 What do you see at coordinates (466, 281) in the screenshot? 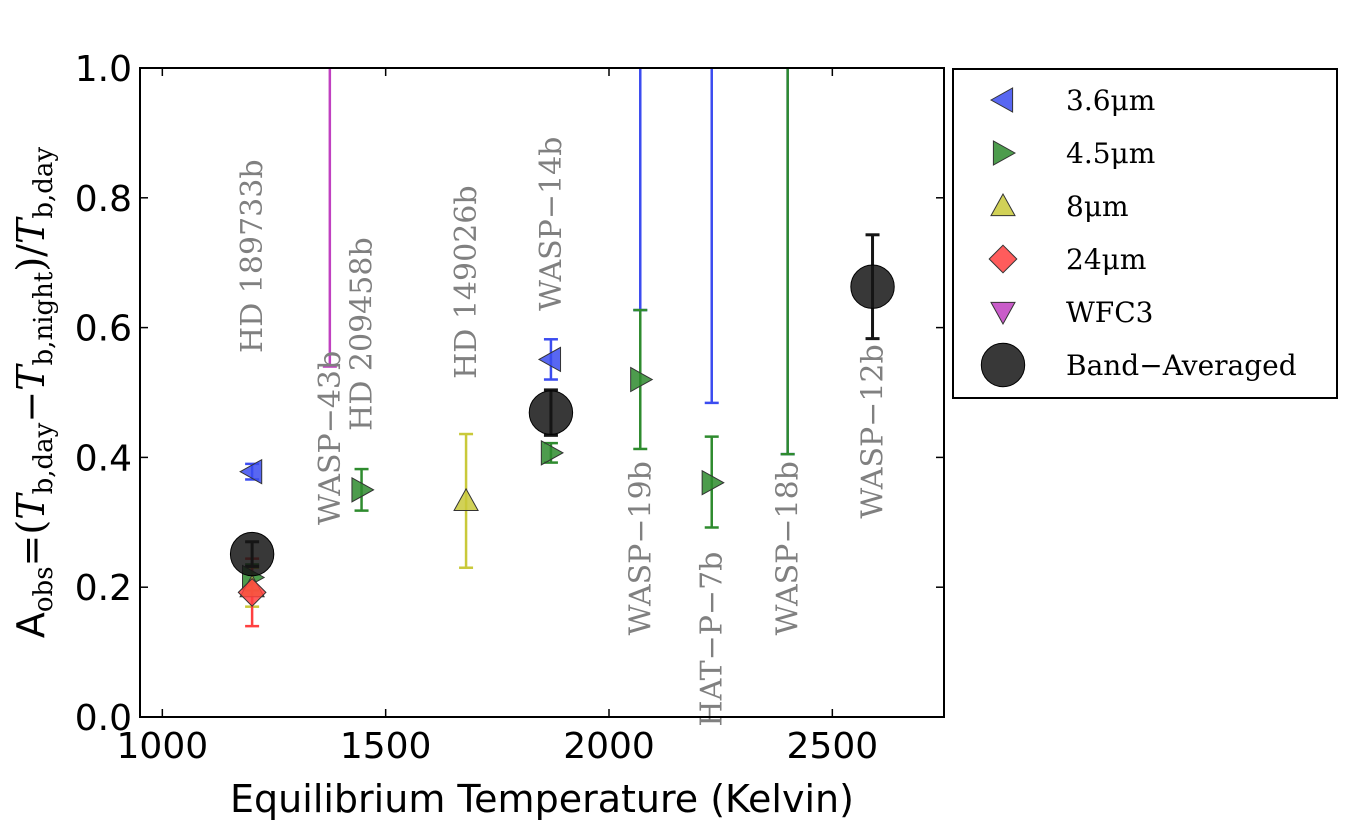
I see `planet-label: HD 149026b` at bounding box center [466, 281].